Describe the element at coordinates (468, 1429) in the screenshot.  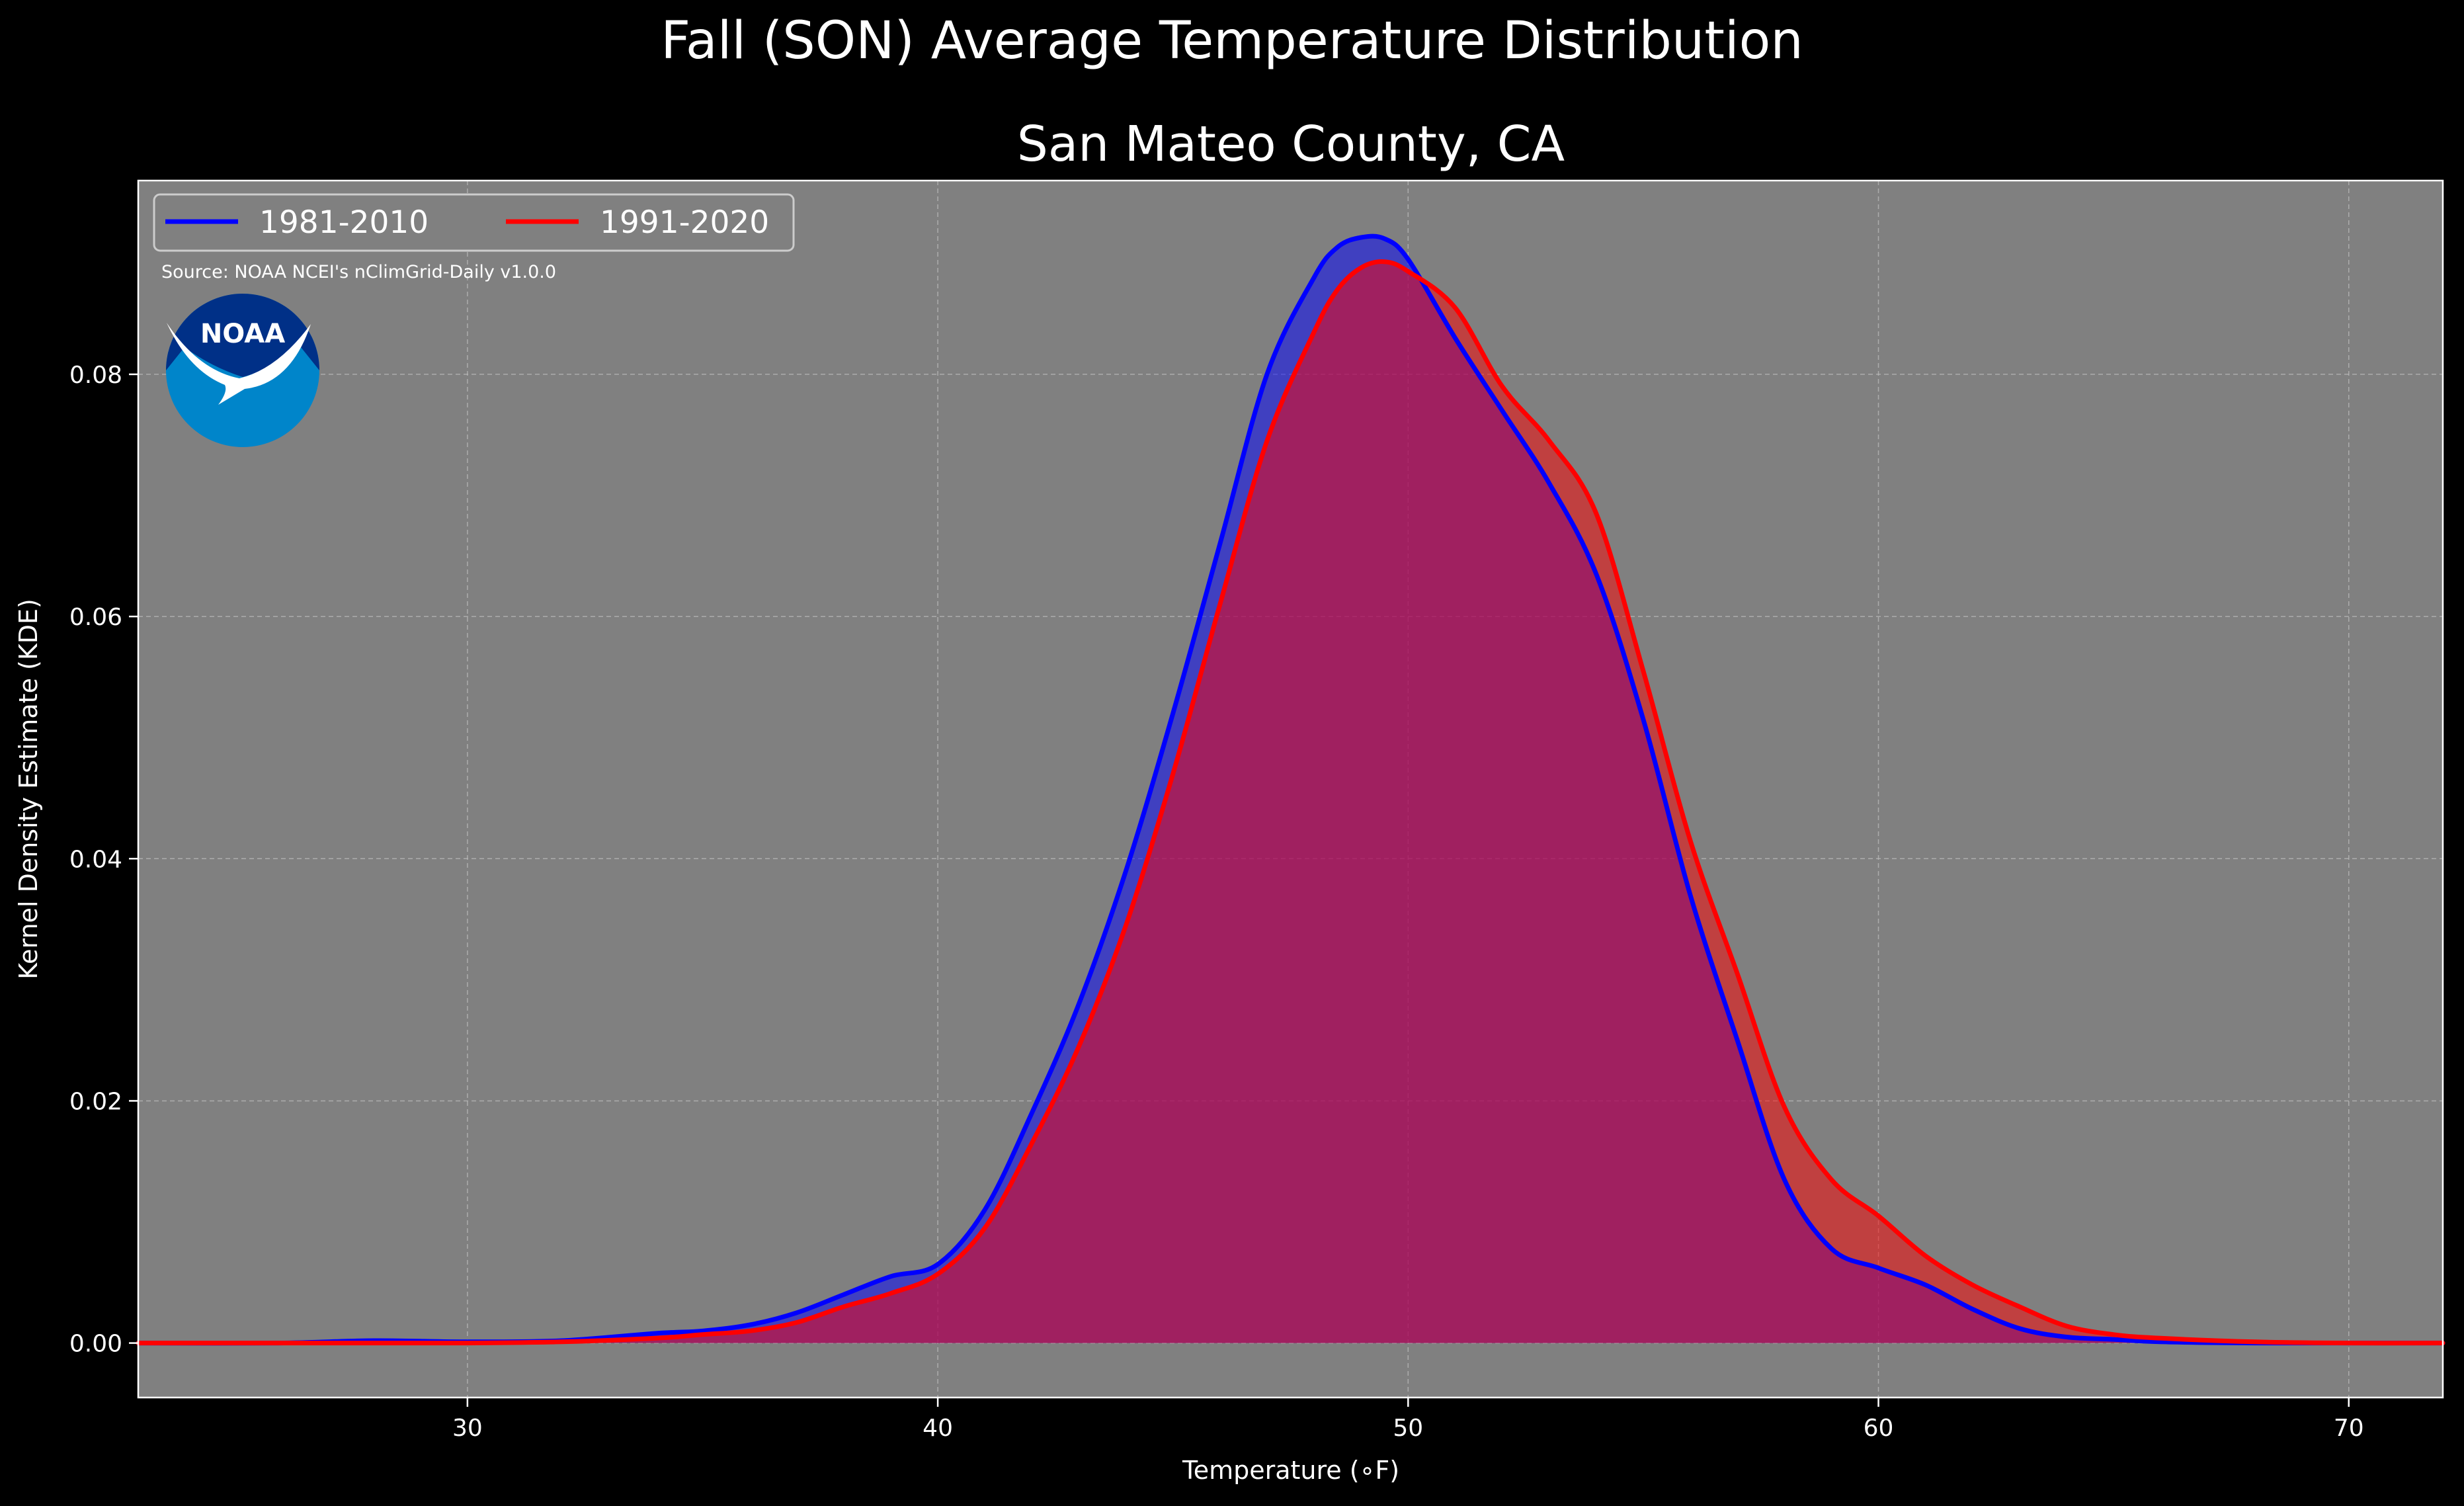
I see `x-tick-label-0: 30` at that location.